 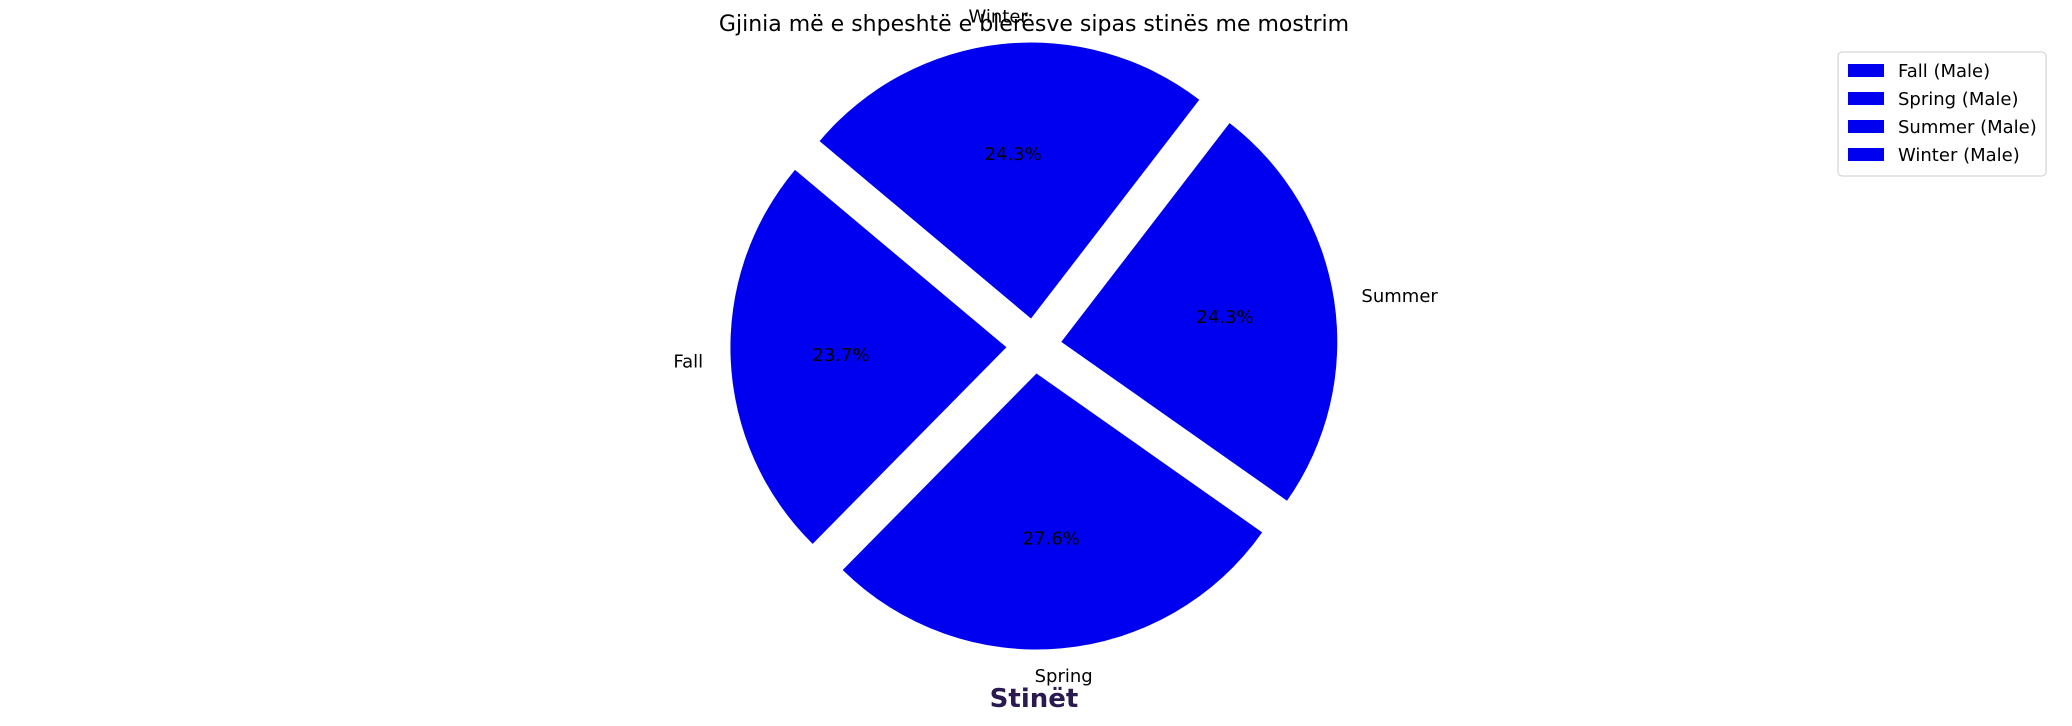 I want to click on pct-label-spring: 27.6%, so click(x=1051, y=538).